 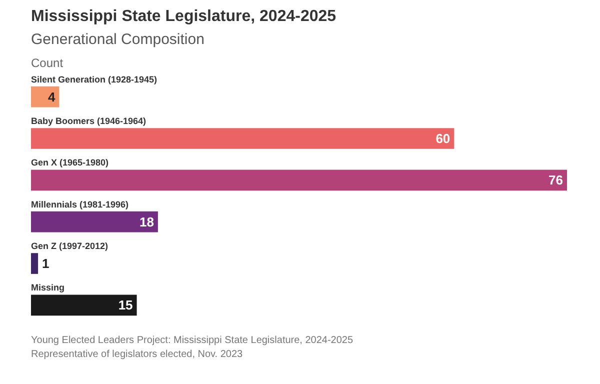 What do you see at coordinates (183, 17) in the screenshot?
I see `chart-title: Mississippi State Legislature, 2024-2025` at bounding box center [183, 17].